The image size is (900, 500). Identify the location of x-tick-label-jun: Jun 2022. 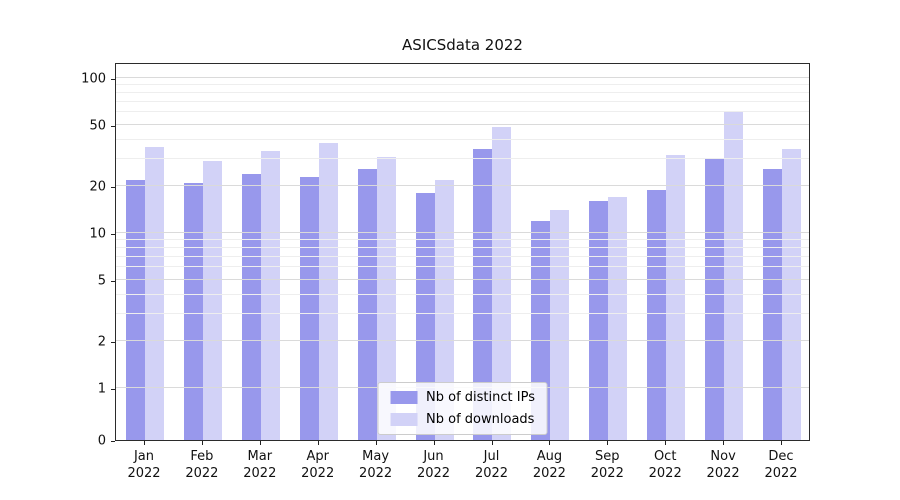
(433, 466).